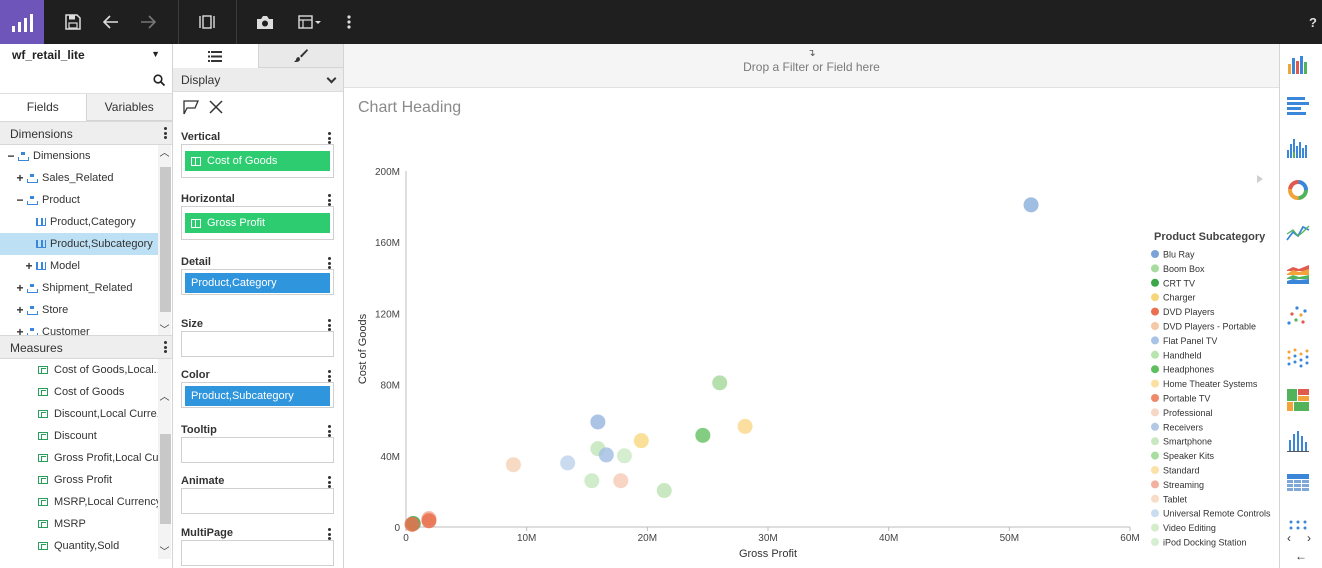  I want to click on vertical-bar-chart-icon, so click(1298, 64).